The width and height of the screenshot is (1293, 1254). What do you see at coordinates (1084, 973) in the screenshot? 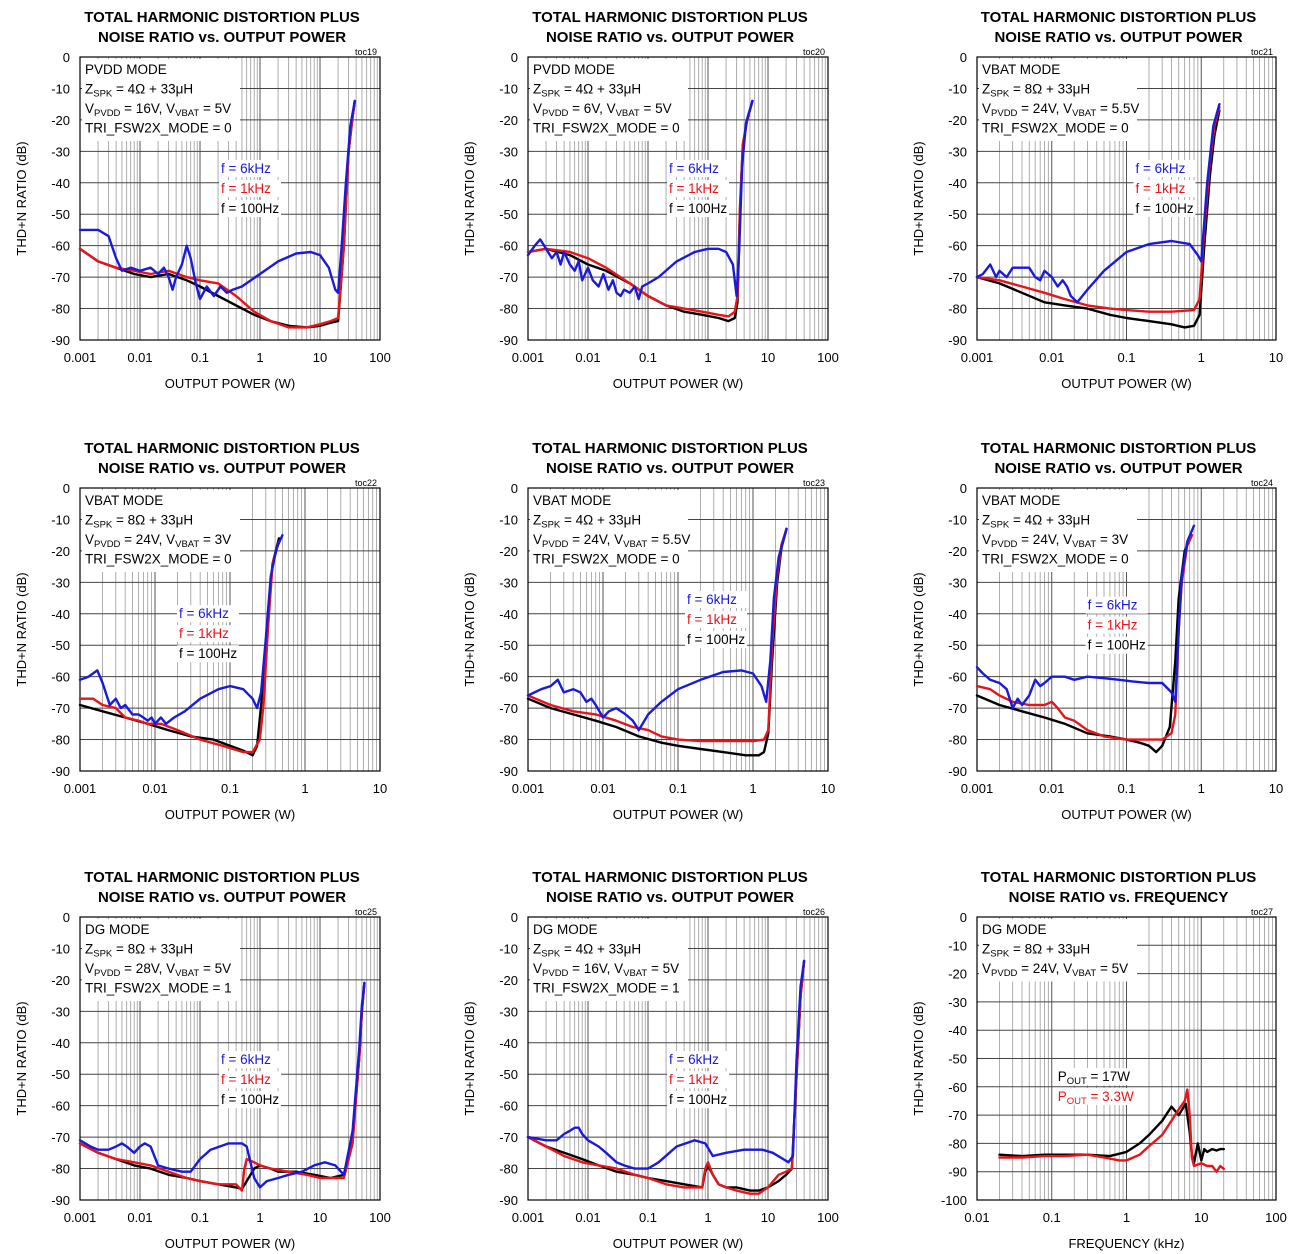
I see `condition-subscript: VBAT` at bounding box center [1084, 973].